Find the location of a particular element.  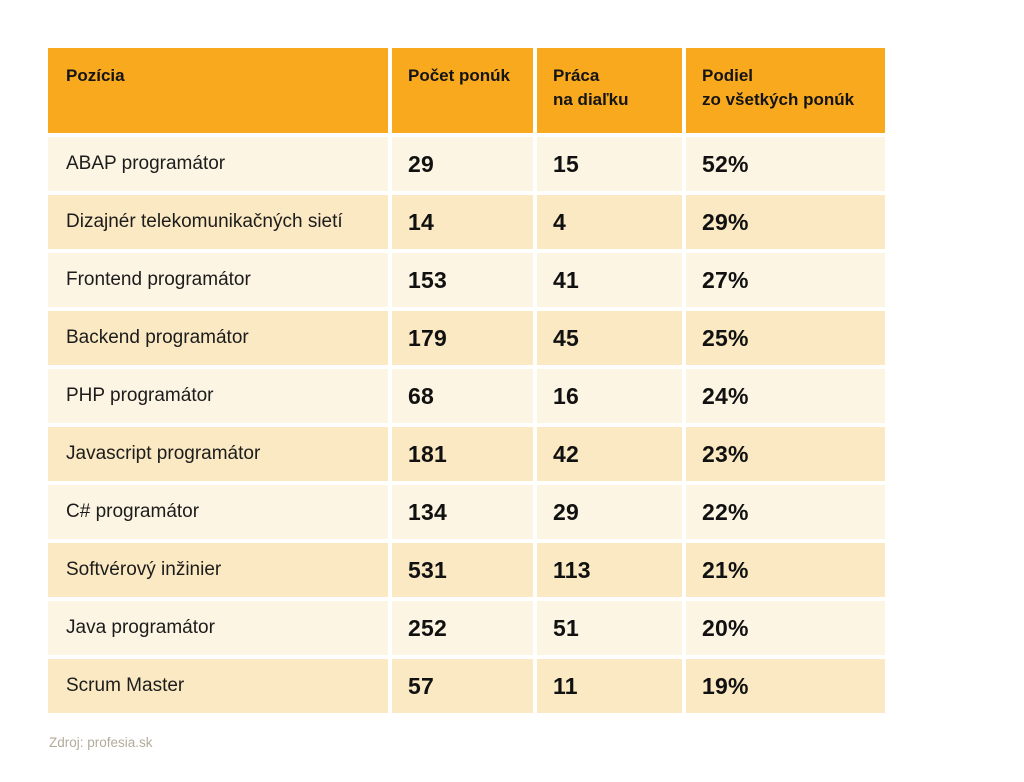

remote-count-cell: 15 is located at coordinates (609, 164).